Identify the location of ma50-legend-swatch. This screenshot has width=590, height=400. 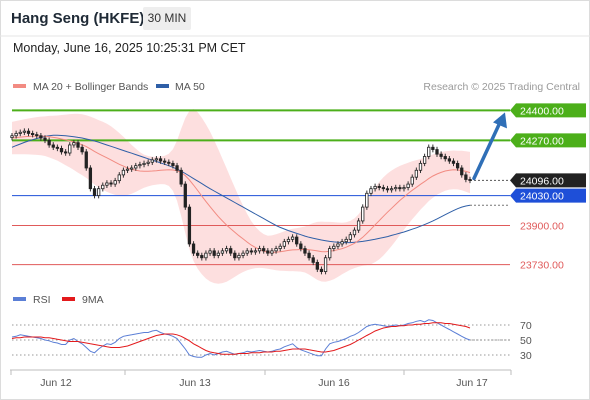
(162, 86).